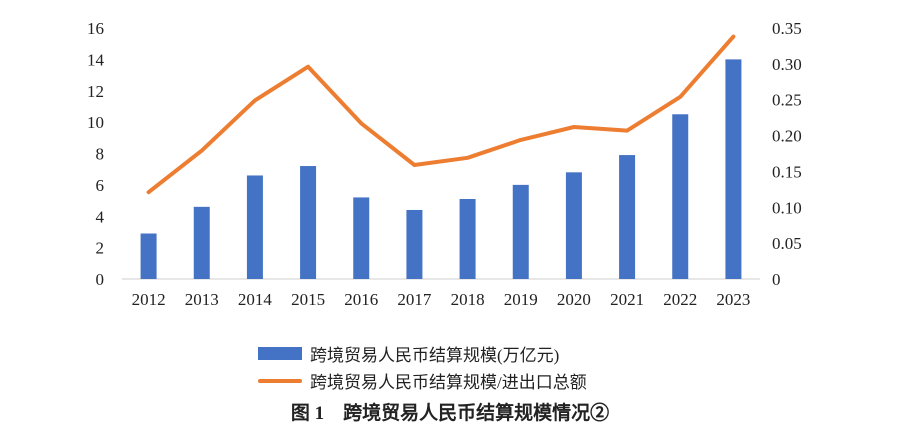  Describe the element at coordinates (468, 299) in the screenshot. I see `x-tick-label: 2018` at that location.